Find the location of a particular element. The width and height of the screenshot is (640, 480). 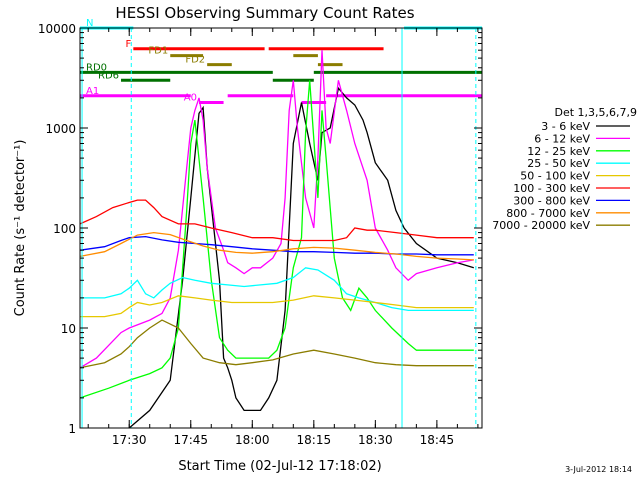

legend-label-2: 12 - 25 keV is located at coordinates (558, 151).